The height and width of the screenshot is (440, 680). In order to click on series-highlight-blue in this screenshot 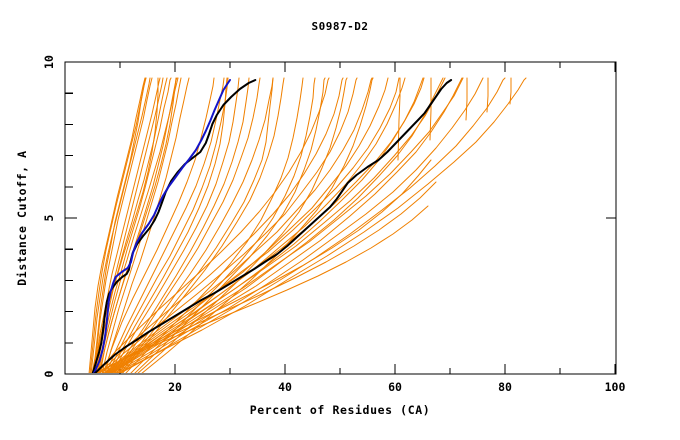, I will do `click(161, 226)`.